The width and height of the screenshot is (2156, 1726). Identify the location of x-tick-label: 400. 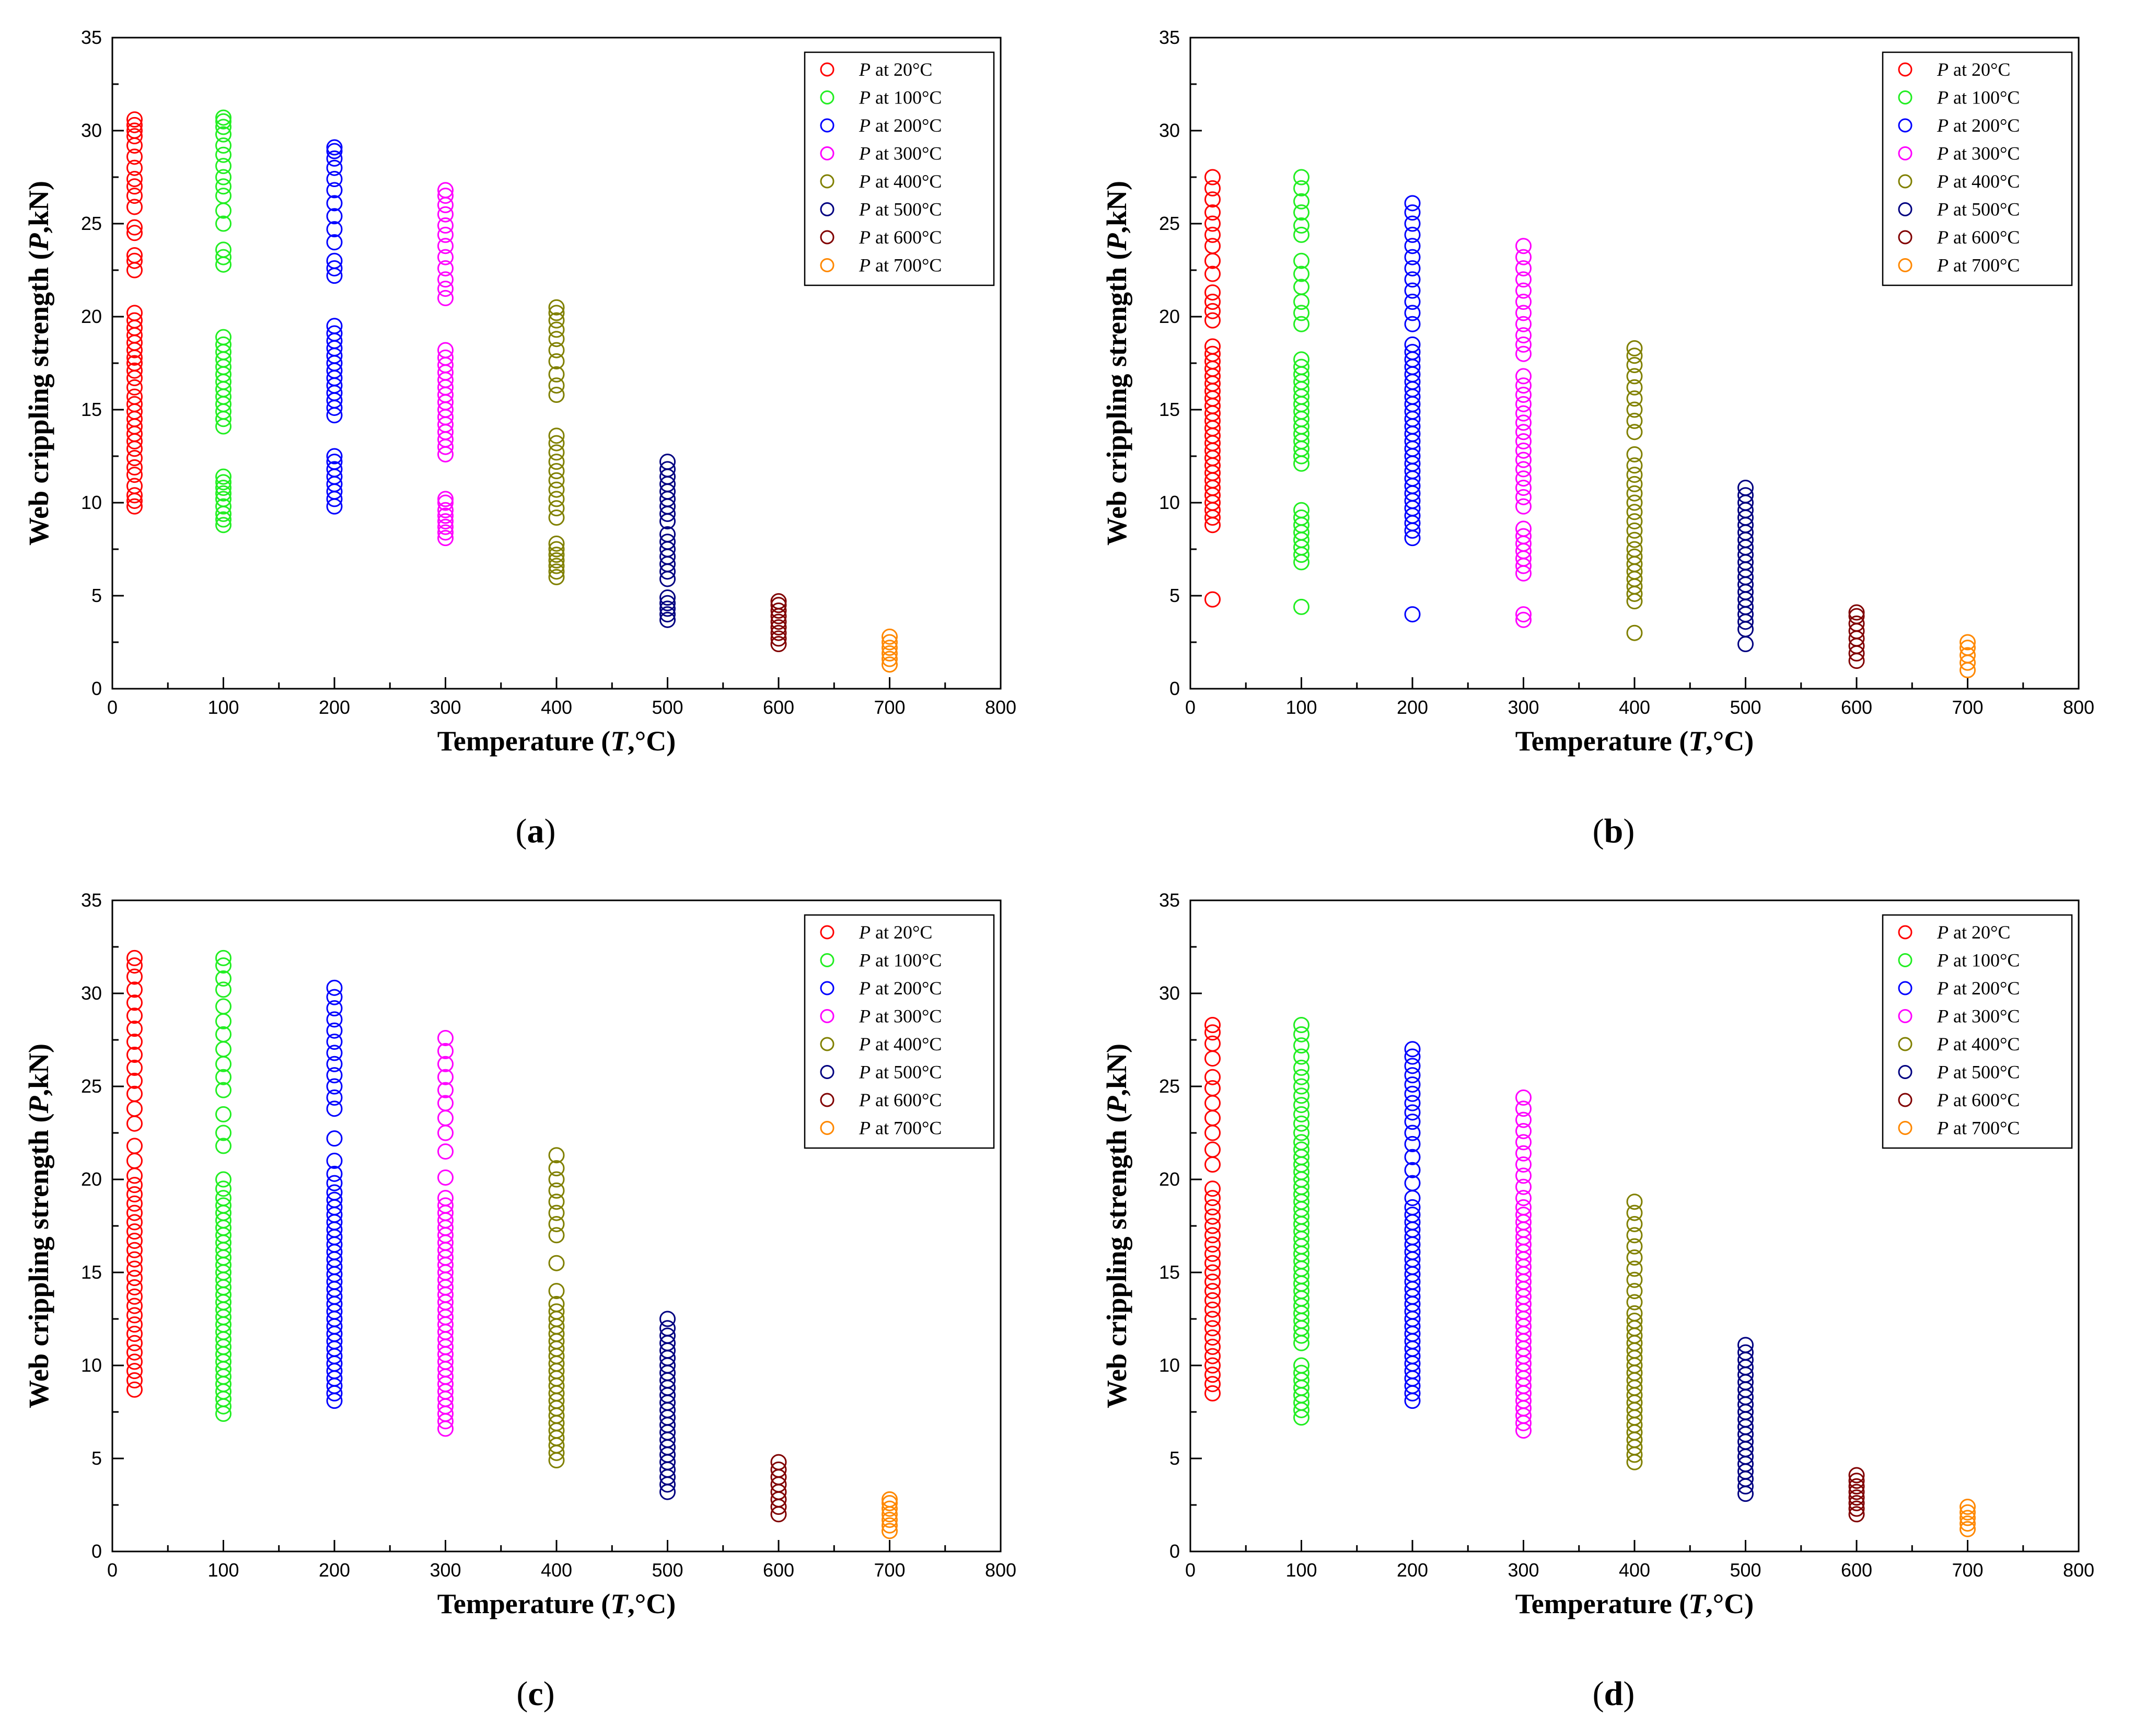
(1635, 707).